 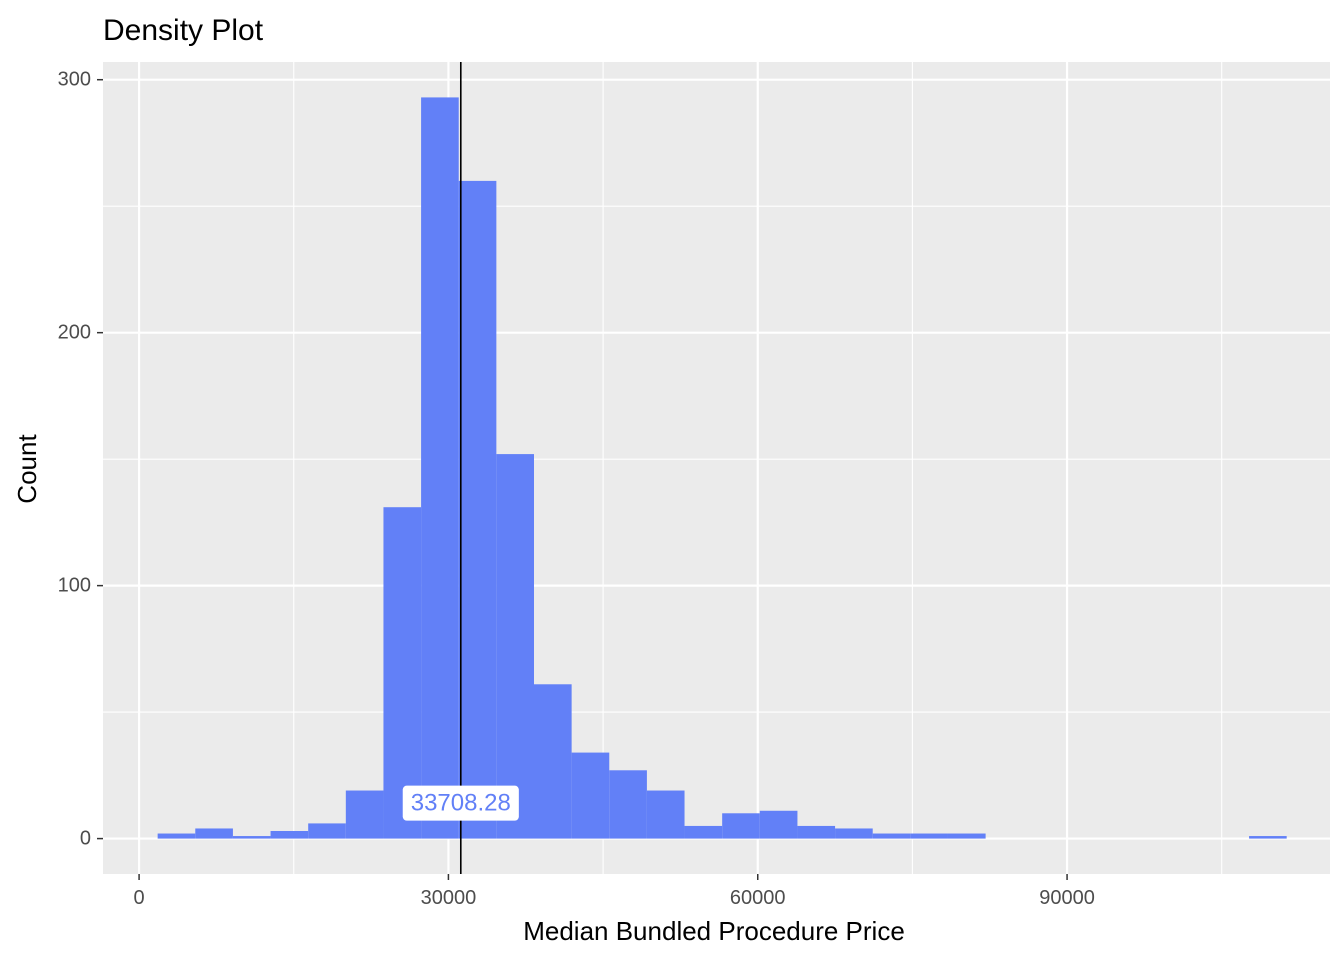 I want to click on y-tick-label: 100, so click(x=74, y=586).